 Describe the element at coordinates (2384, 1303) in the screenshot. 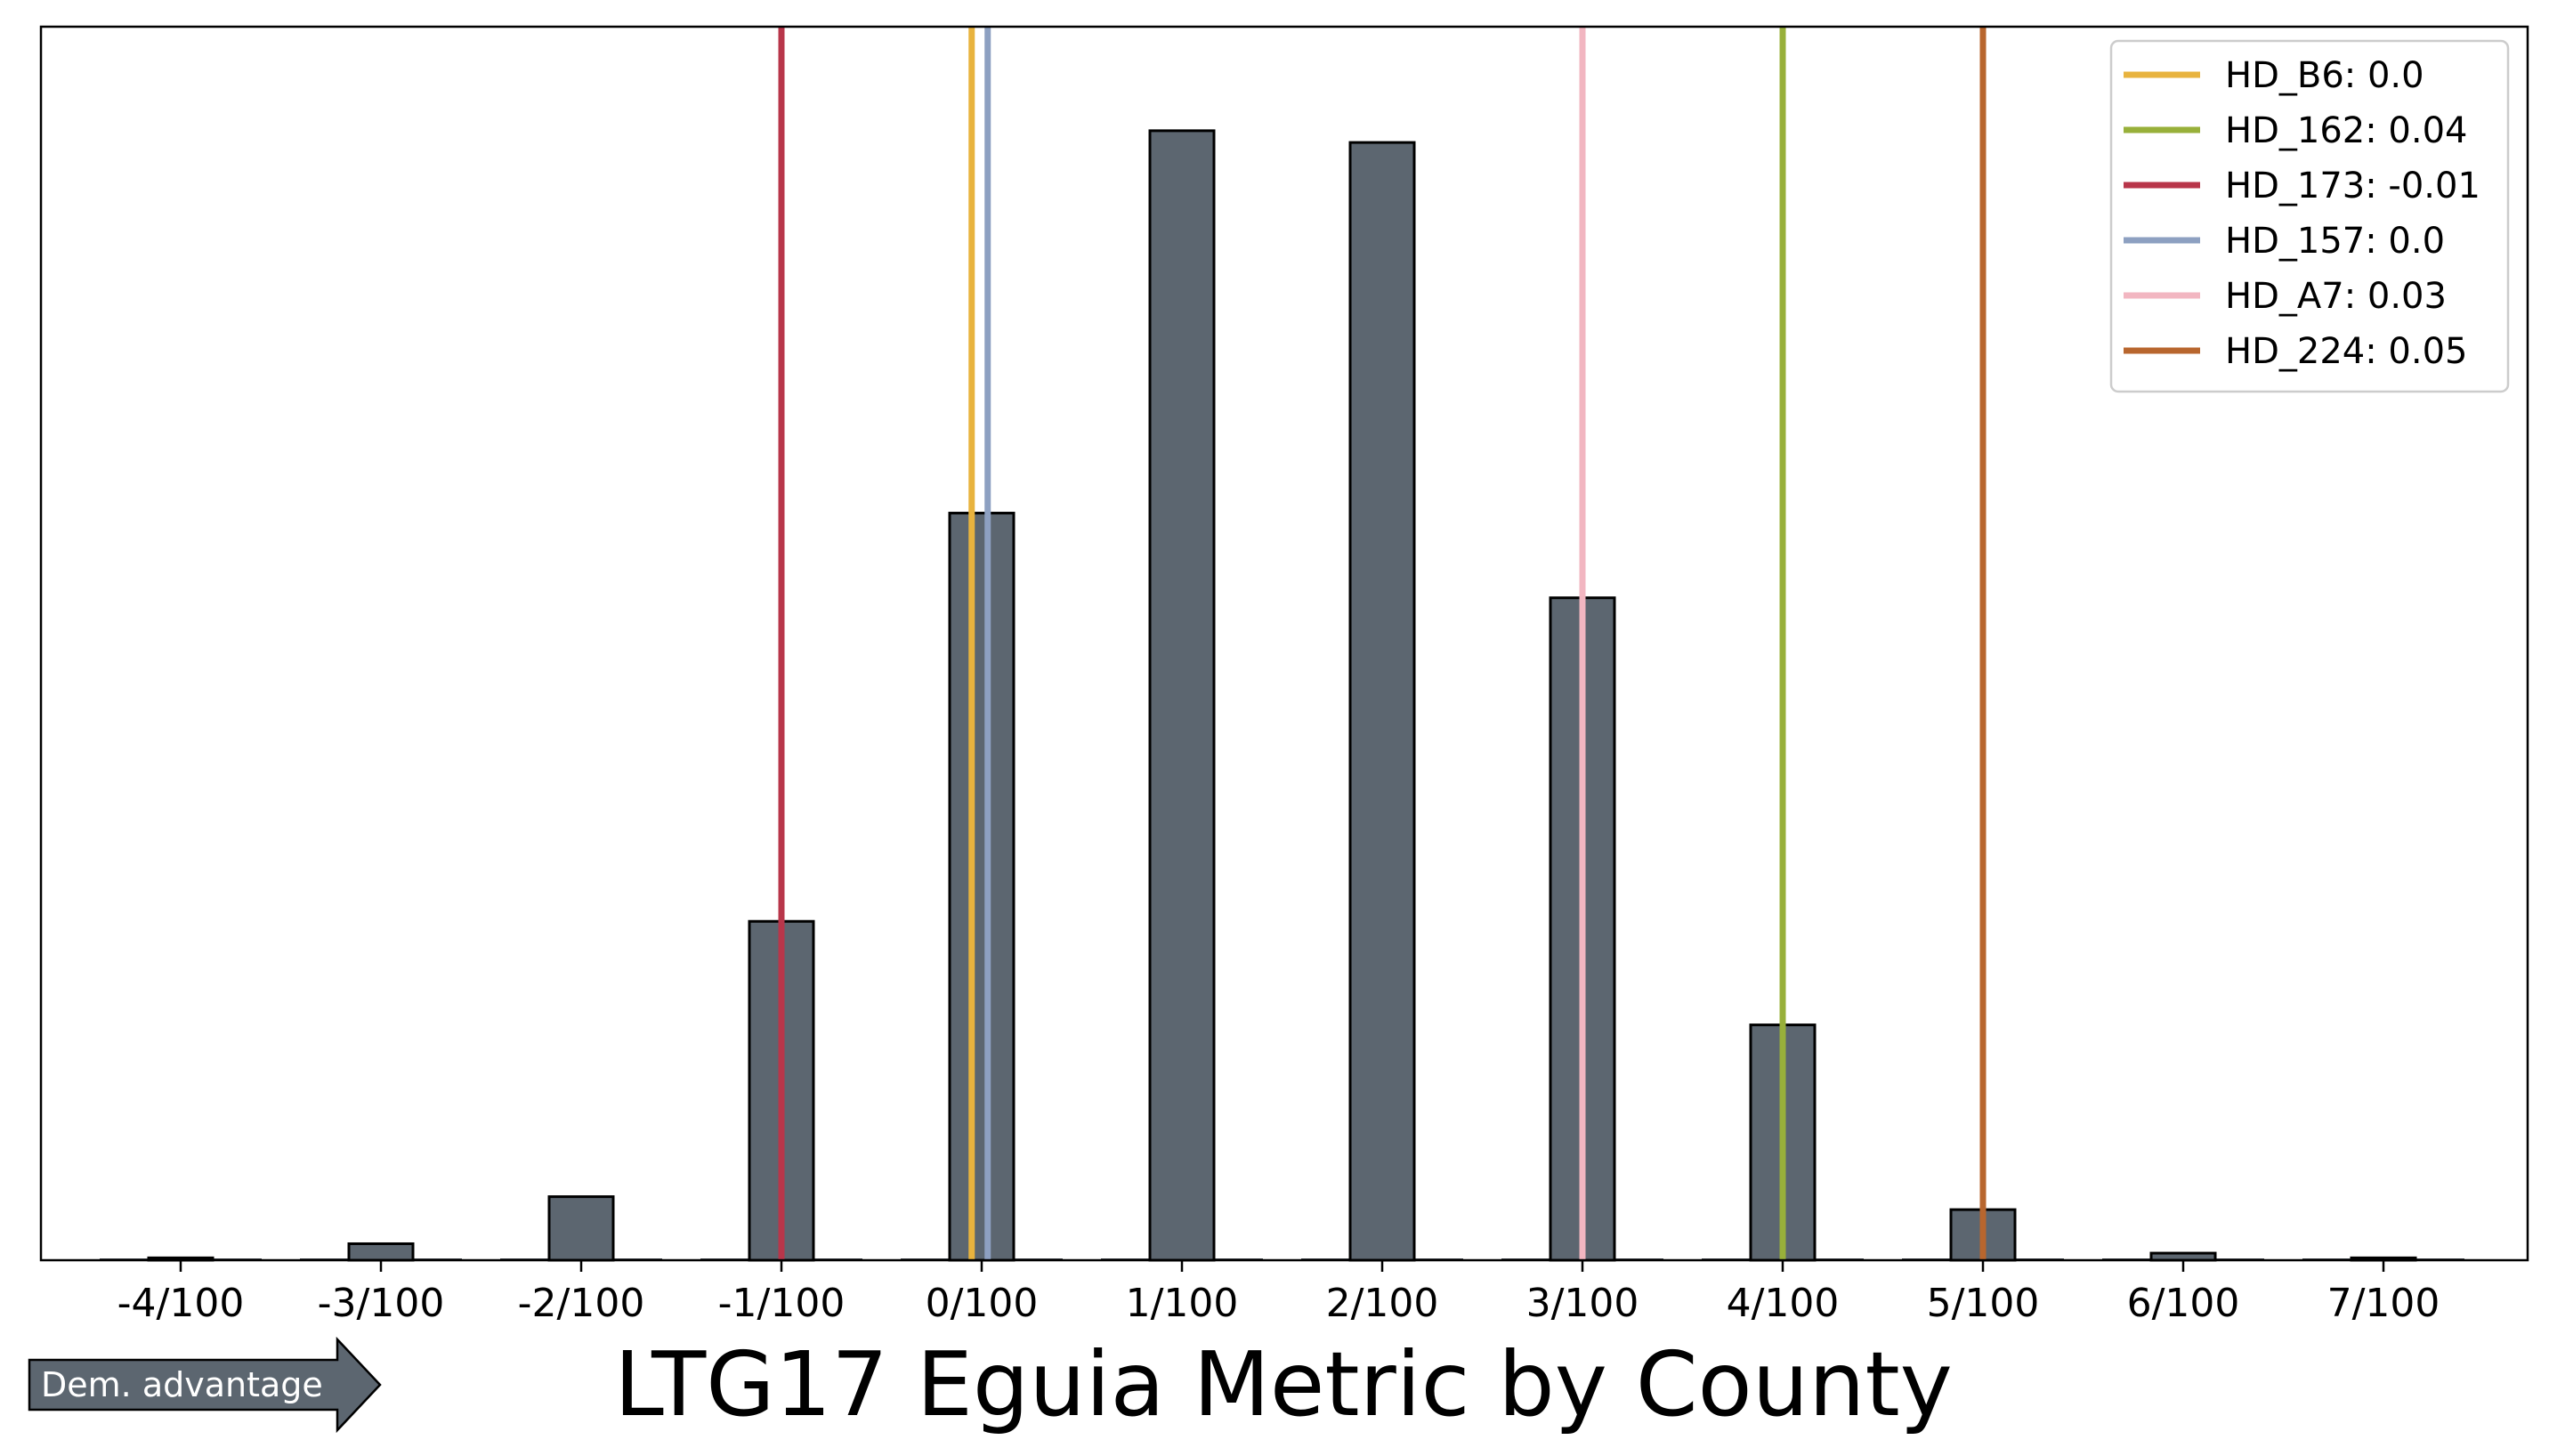

I see `x-tick-label: 7/100` at that location.